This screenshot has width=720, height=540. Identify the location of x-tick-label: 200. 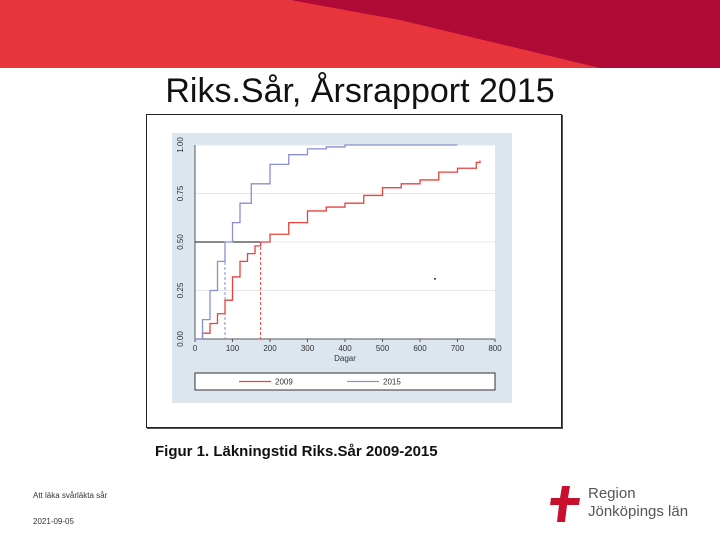
(270, 348).